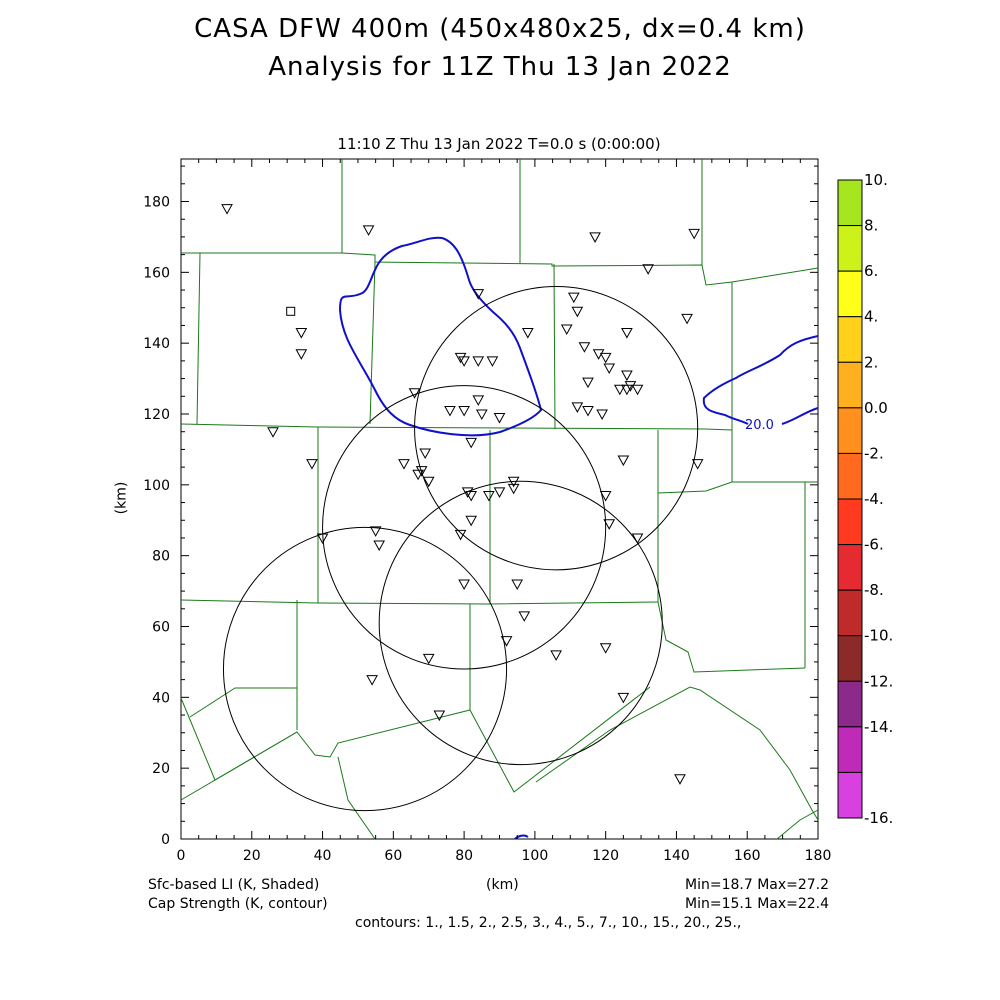 Image resolution: width=1000 pixels, height=1000 pixels. What do you see at coordinates (871, 271) in the screenshot?
I see `colorbar-label: 6.` at bounding box center [871, 271].